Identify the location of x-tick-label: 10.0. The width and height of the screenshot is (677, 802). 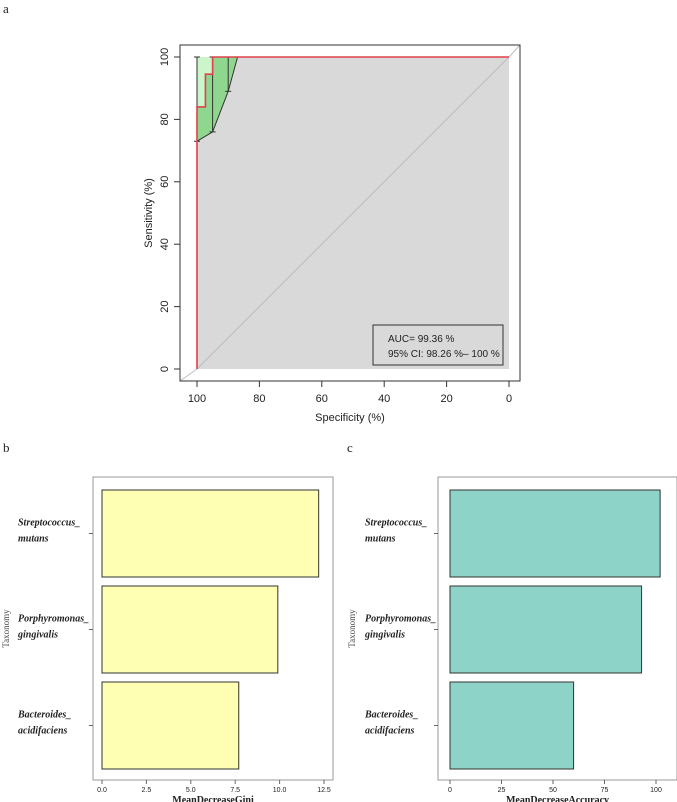
(280, 790).